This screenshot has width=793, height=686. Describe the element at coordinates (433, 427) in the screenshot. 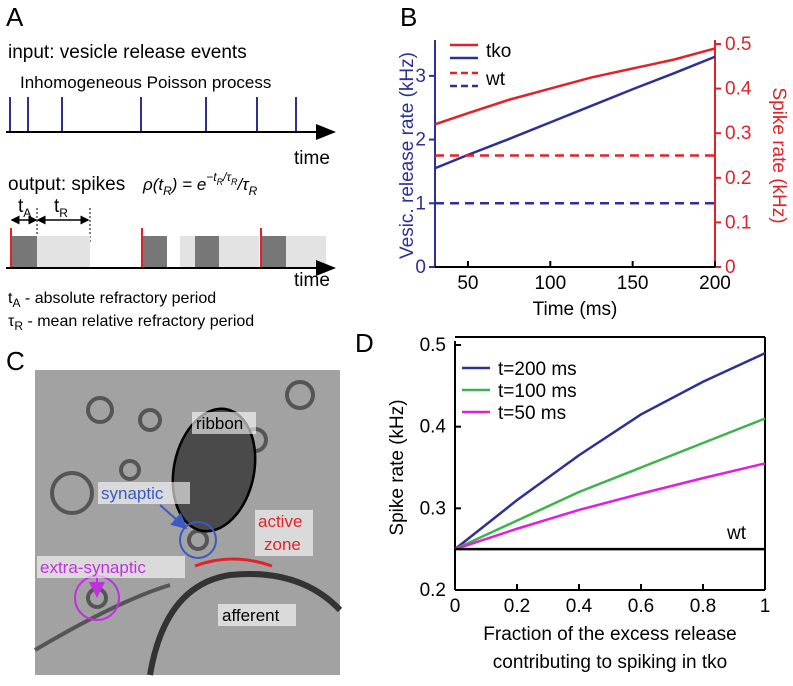

I see `y-tick-label: 0.4` at that location.